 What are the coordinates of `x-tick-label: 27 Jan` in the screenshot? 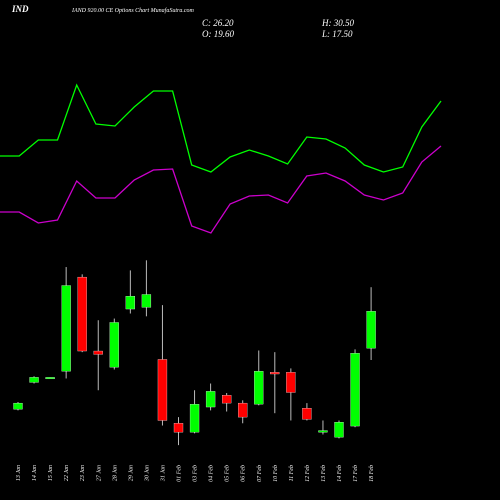 It's located at (99, 473).